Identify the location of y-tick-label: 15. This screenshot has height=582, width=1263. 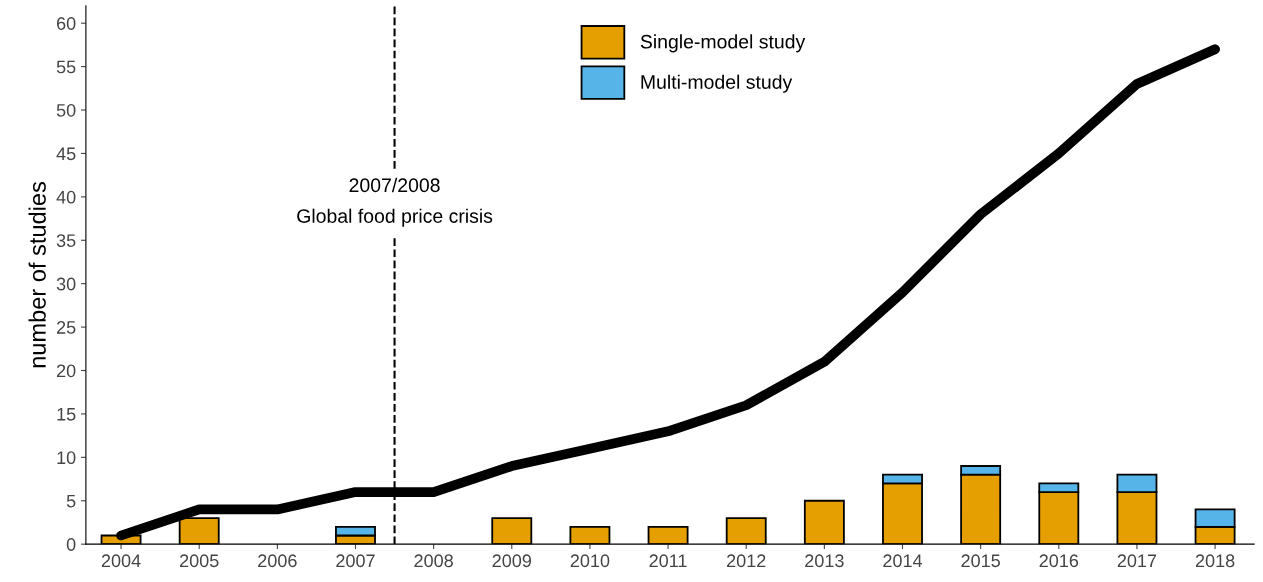
(66, 414).